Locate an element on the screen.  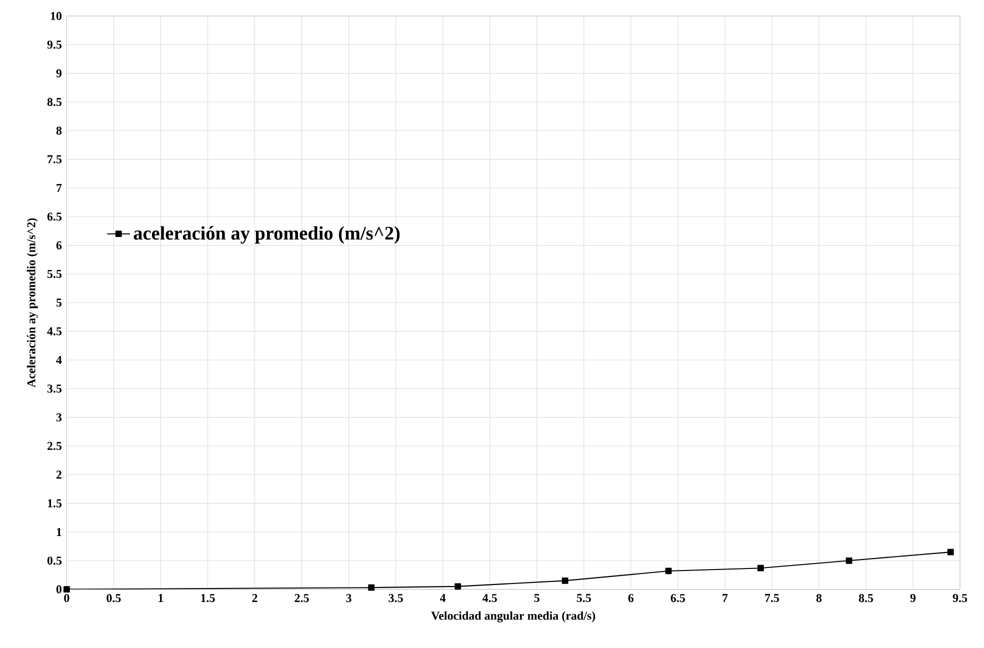
y-tick-label: 5 is located at coordinates (59, 302).